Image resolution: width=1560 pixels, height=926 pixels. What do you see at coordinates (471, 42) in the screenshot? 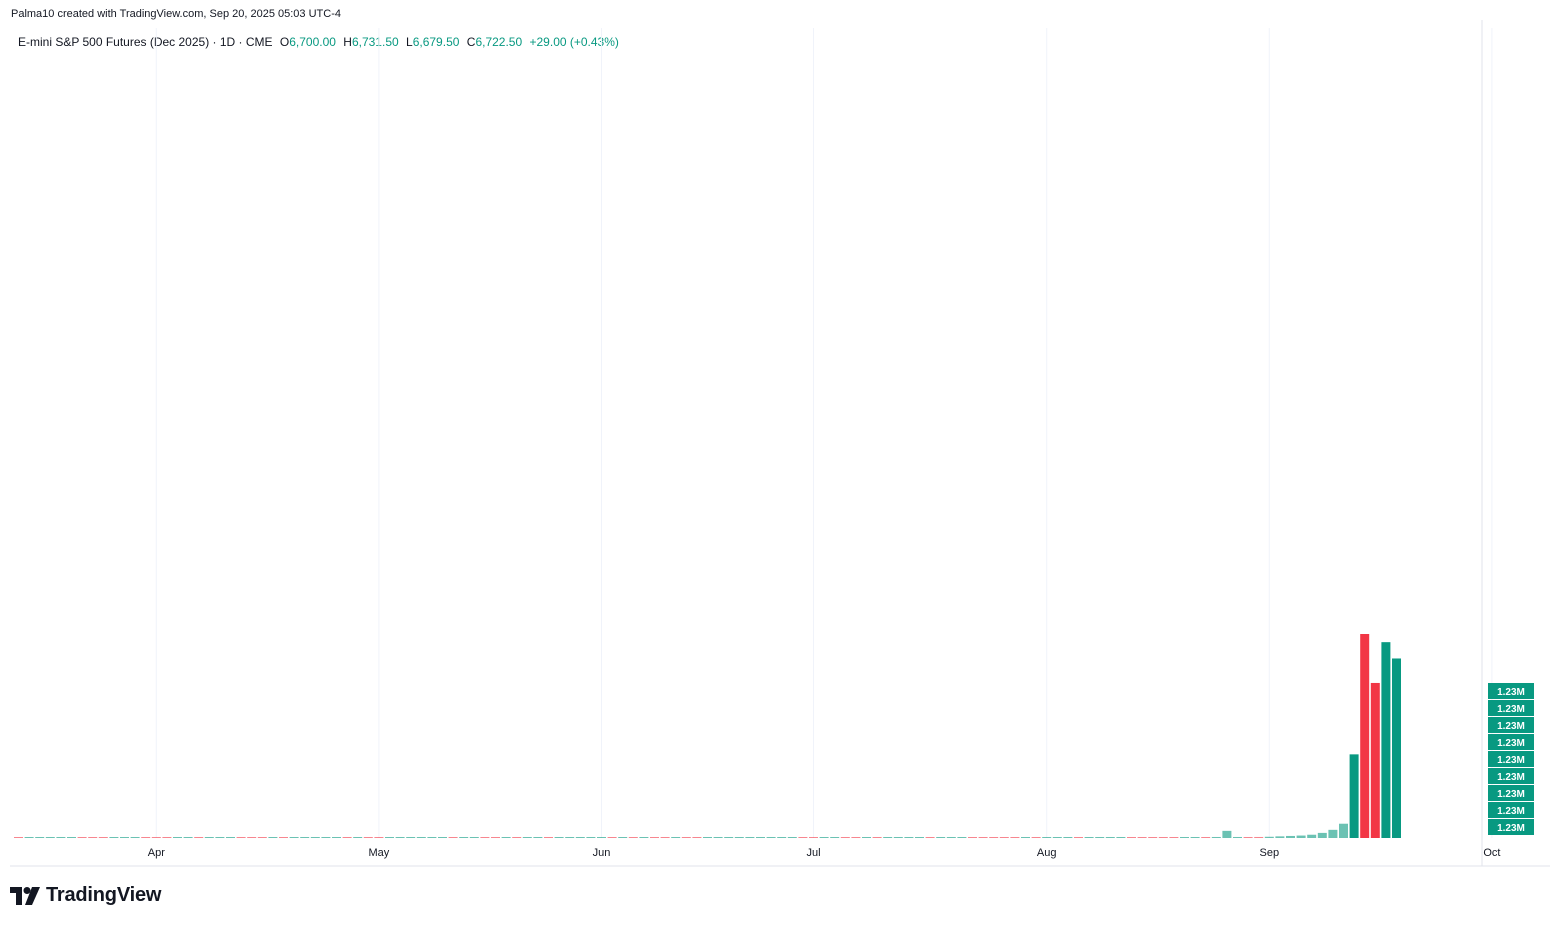
I see `close-label: C` at bounding box center [471, 42].